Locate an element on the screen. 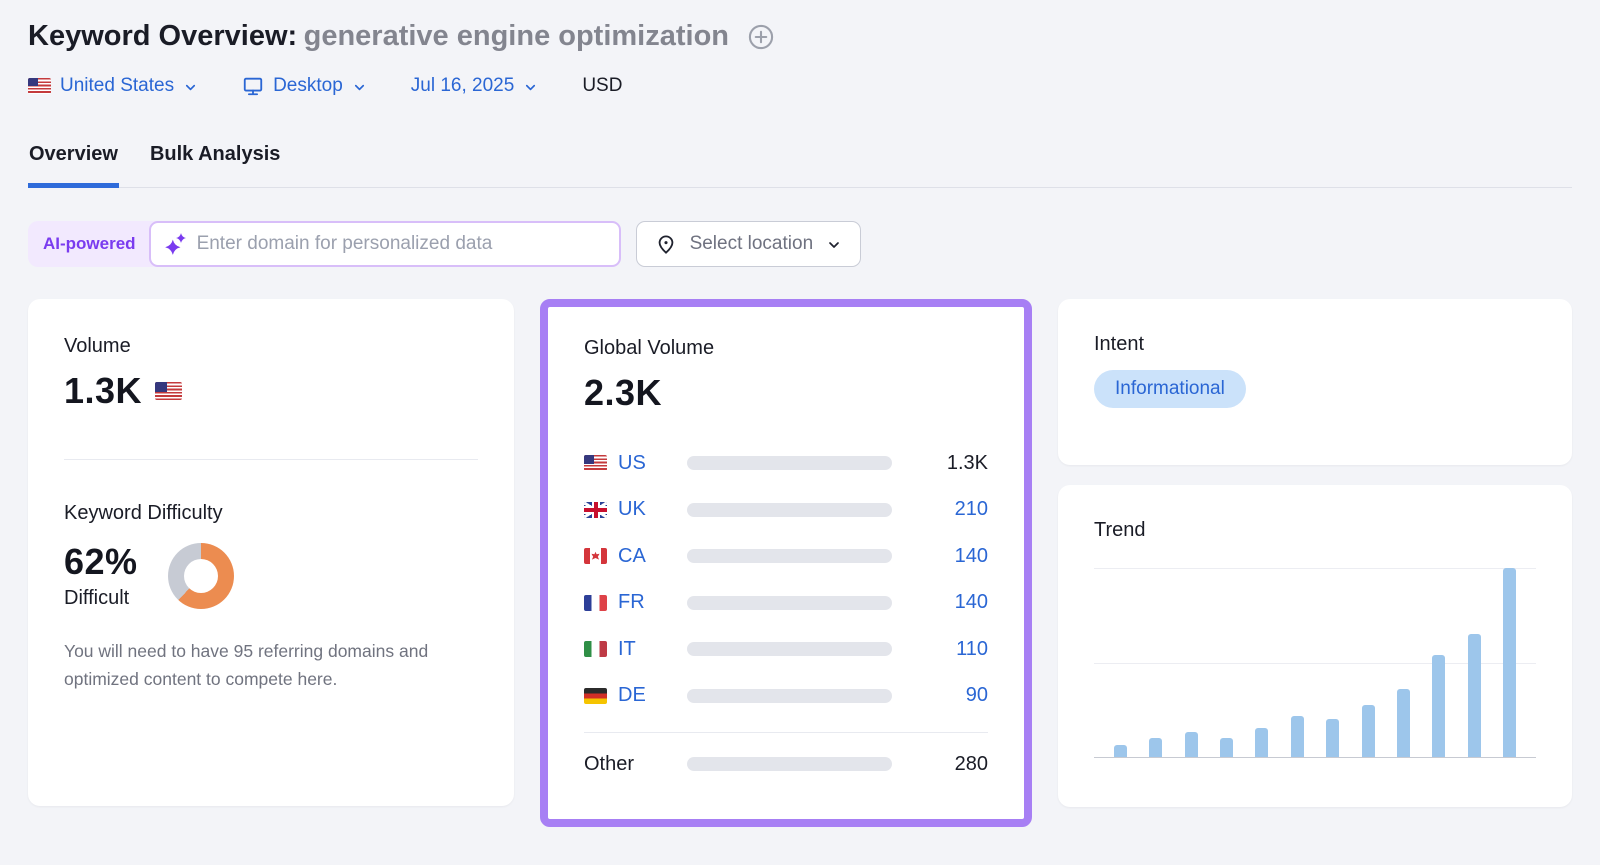  volume-label: Volume is located at coordinates (97, 346).